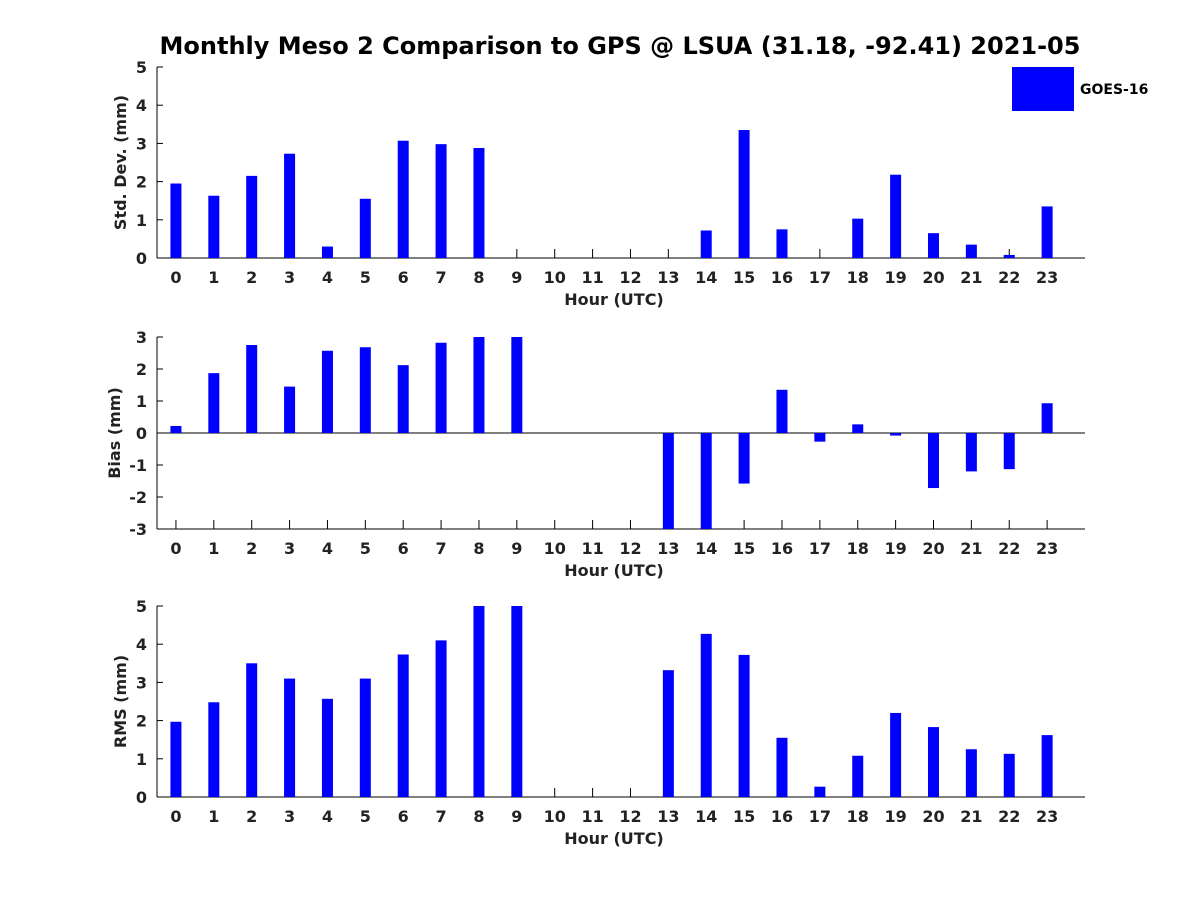 This screenshot has height=900, width=1200. What do you see at coordinates (120, 162) in the screenshot?
I see `y-axis-label: Std. Dev. (mm)` at bounding box center [120, 162].